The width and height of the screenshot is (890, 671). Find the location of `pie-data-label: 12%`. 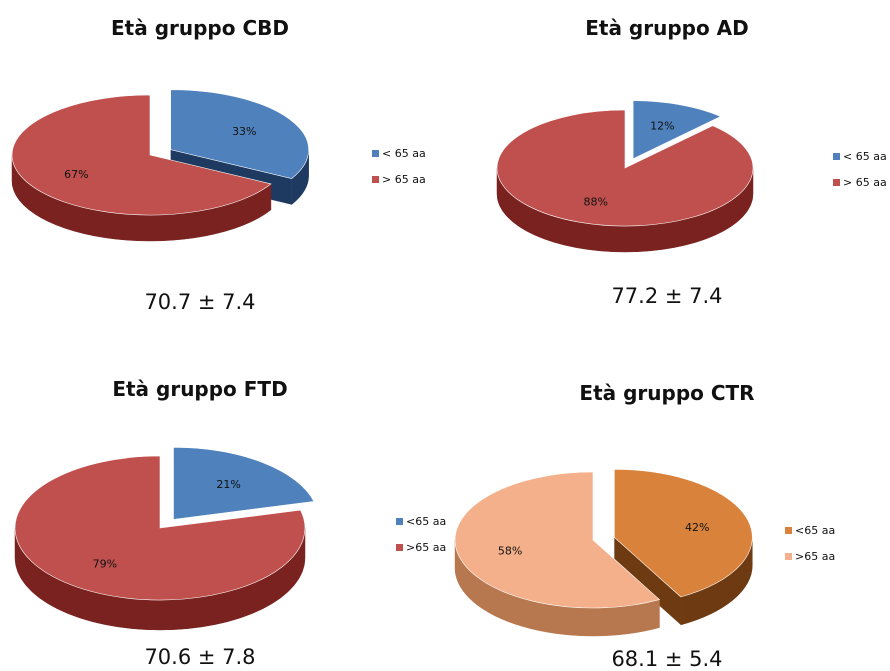

pie-data-label: 12% is located at coordinates (662, 125).